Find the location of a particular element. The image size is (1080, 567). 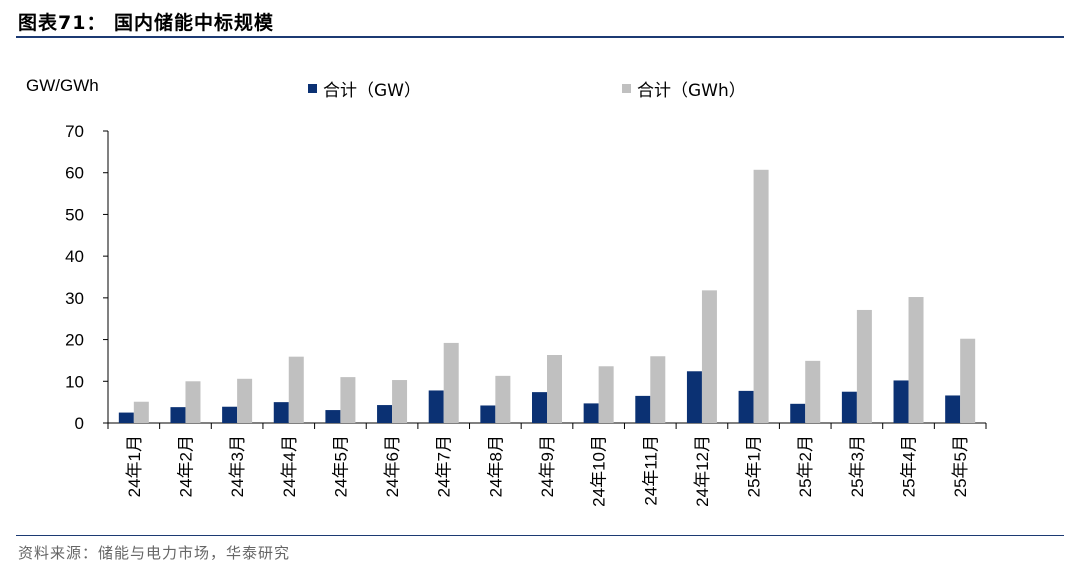

legend-item-gw: 合计（GW） is located at coordinates (364, 88).